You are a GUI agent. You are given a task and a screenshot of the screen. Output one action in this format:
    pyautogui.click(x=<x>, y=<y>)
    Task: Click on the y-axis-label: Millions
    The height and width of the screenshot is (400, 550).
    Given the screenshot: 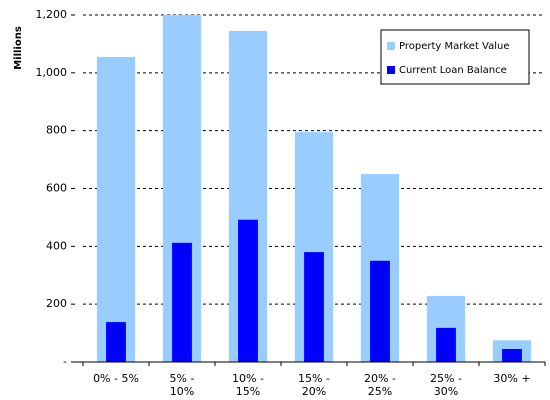 What is the action you would take?
    pyautogui.click(x=18, y=48)
    